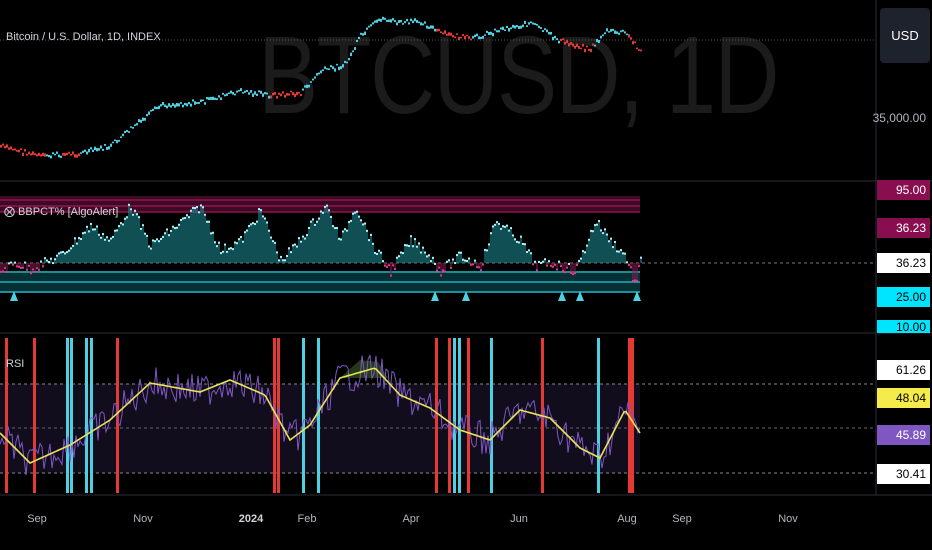 The image size is (932, 550). Describe the element at coordinates (436, 415) in the screenshot. I see `rsi-signal-bar` at that location.